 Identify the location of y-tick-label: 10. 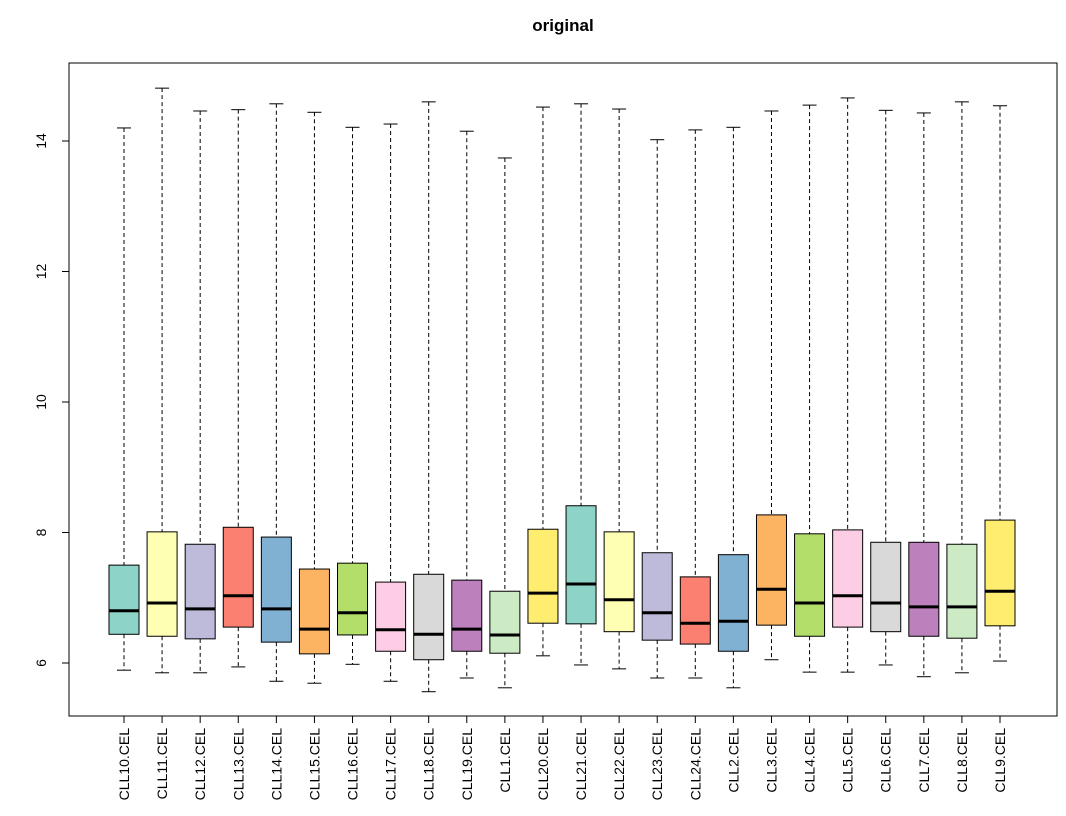
(41, 402).